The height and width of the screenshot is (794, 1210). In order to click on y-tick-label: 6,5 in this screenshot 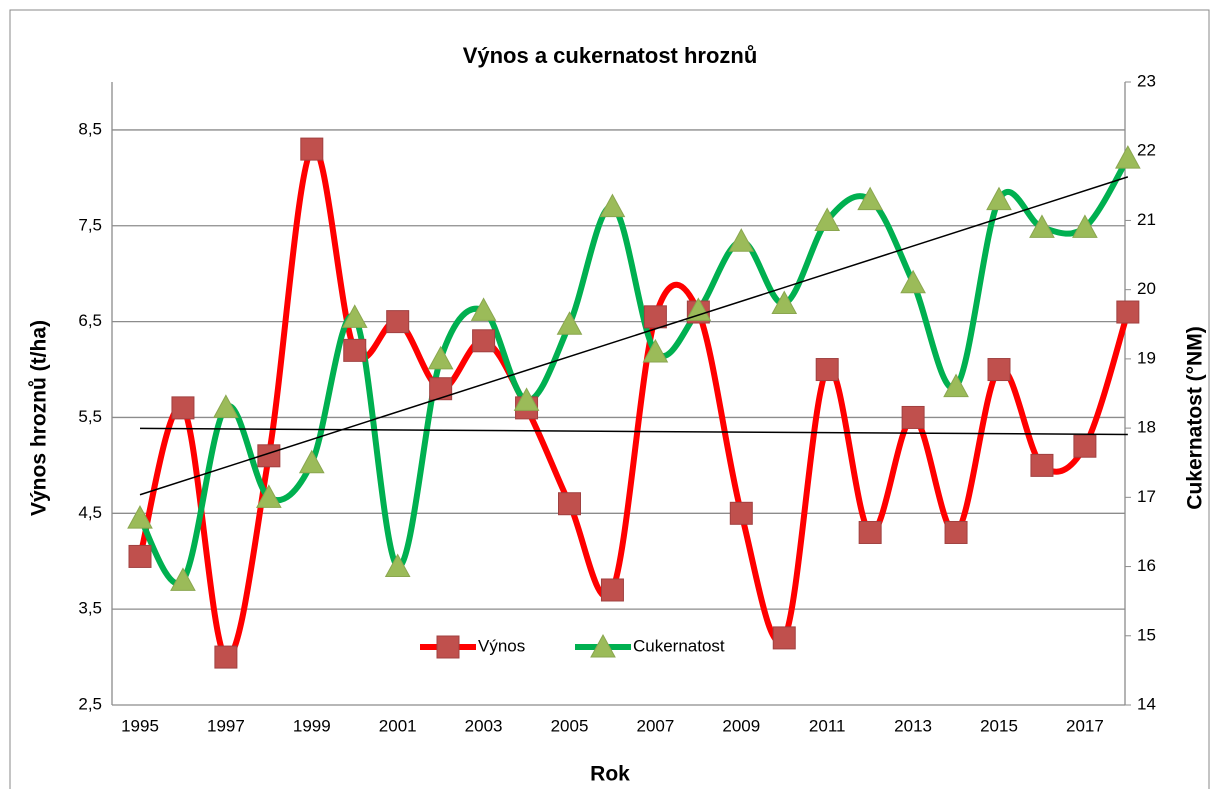, I will do `click(90, 320)`.